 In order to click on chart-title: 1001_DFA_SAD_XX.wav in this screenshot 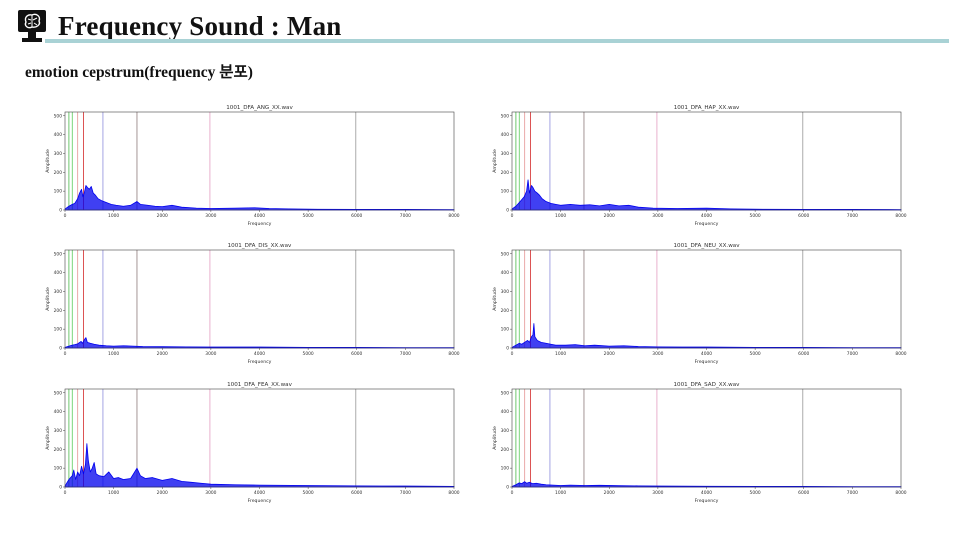, I will do `click(706, 385)`.